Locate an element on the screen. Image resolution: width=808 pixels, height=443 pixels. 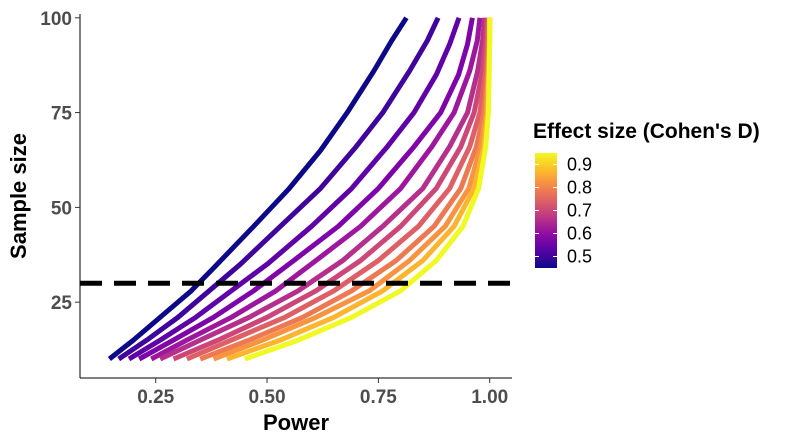
legend-colorbar is located at coordinates (546, 210).